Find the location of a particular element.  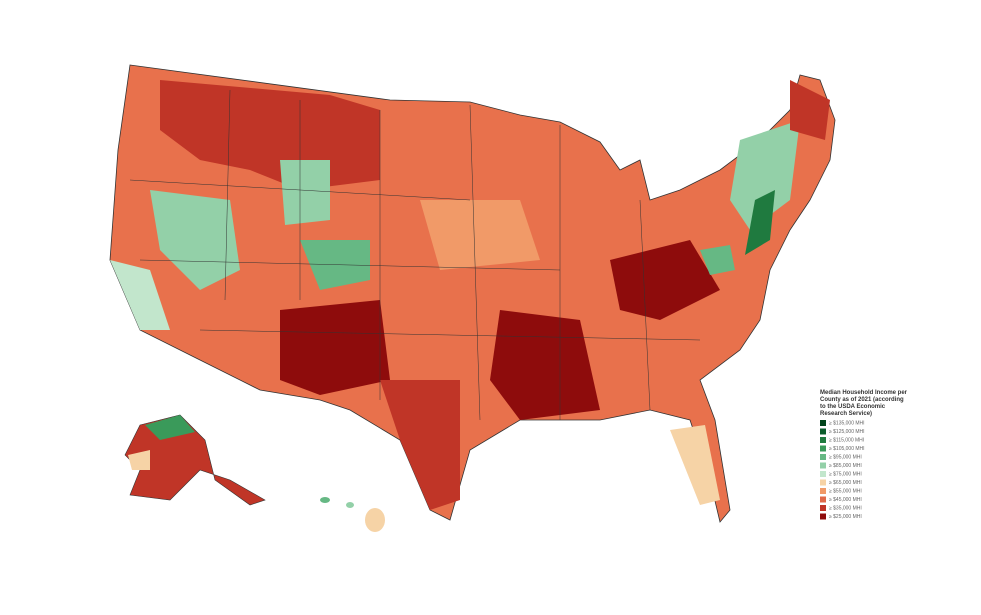

legend-label: ≥ $85,000 MHI is located at coordinates (845, 466).